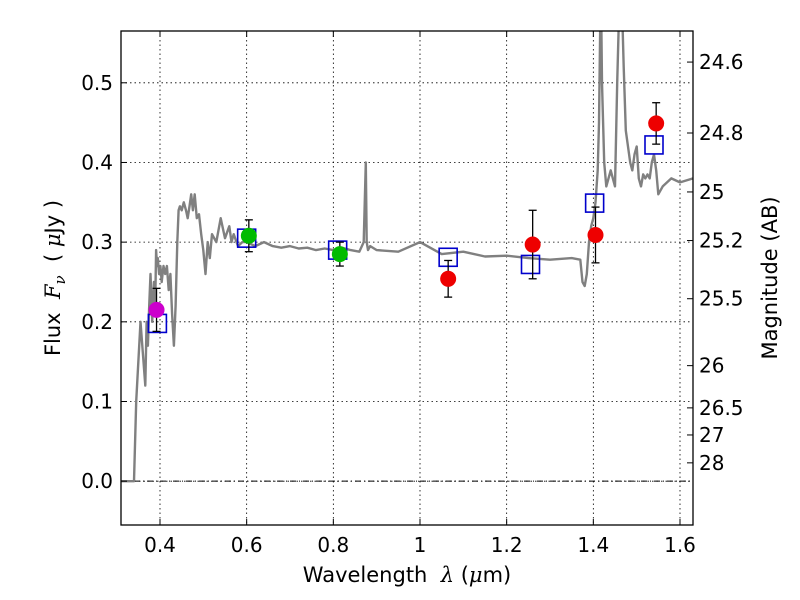  Describe the element at coordinates (333, 545) in the screenshot. I see `x-tick-label: 0.8` at that location.